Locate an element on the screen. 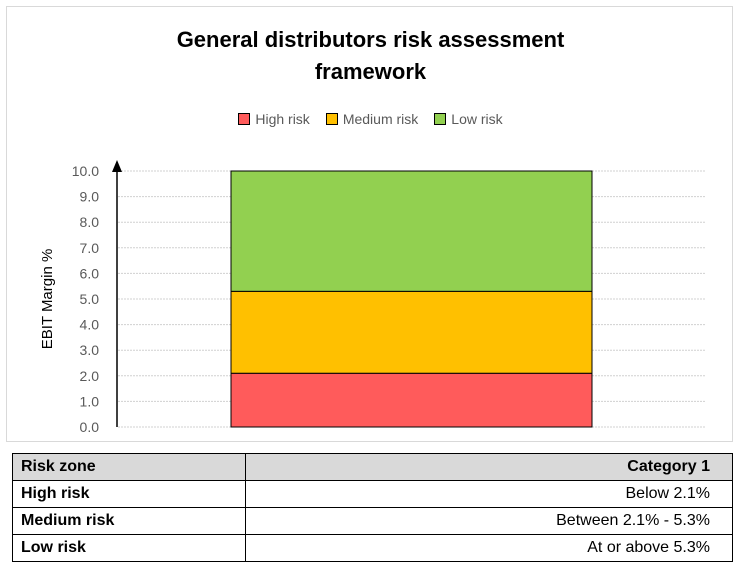 The width and height of the screenshot is (741, 576). y-tick-label: 2.0 is located at coordinates (90, 376).